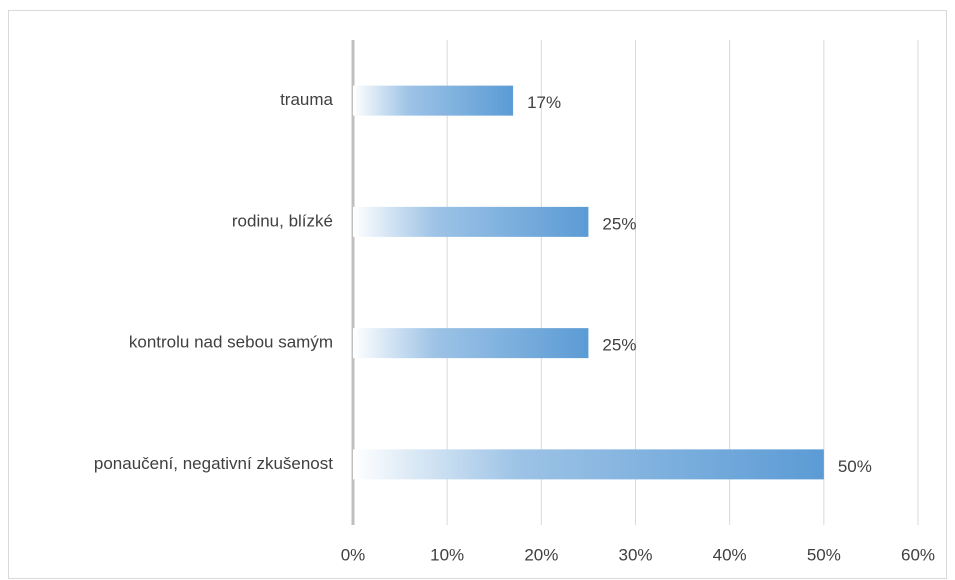 The width and height of the screenshot is (955, 580). I want to click on x-tick-label: 0%, so click(353, 554).